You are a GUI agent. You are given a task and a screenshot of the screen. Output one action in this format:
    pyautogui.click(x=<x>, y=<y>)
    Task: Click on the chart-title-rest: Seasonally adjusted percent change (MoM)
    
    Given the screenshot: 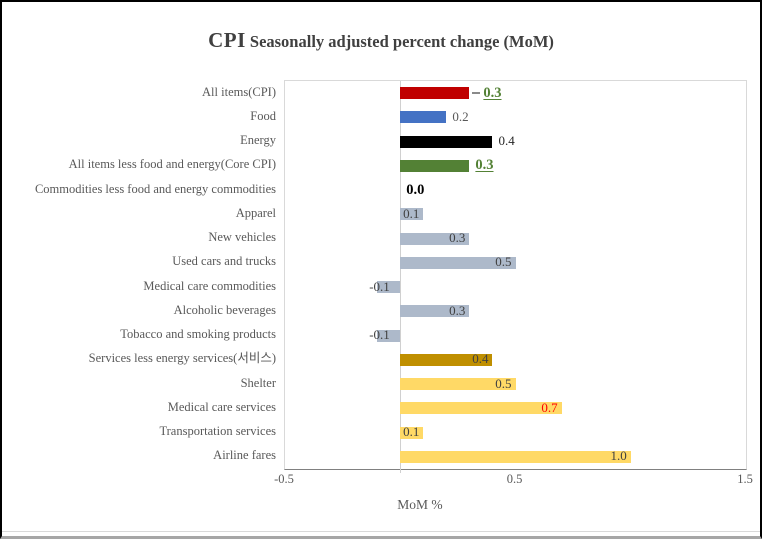 What is the action you would take?
    pyautogui.click(x=399, y=41)
    